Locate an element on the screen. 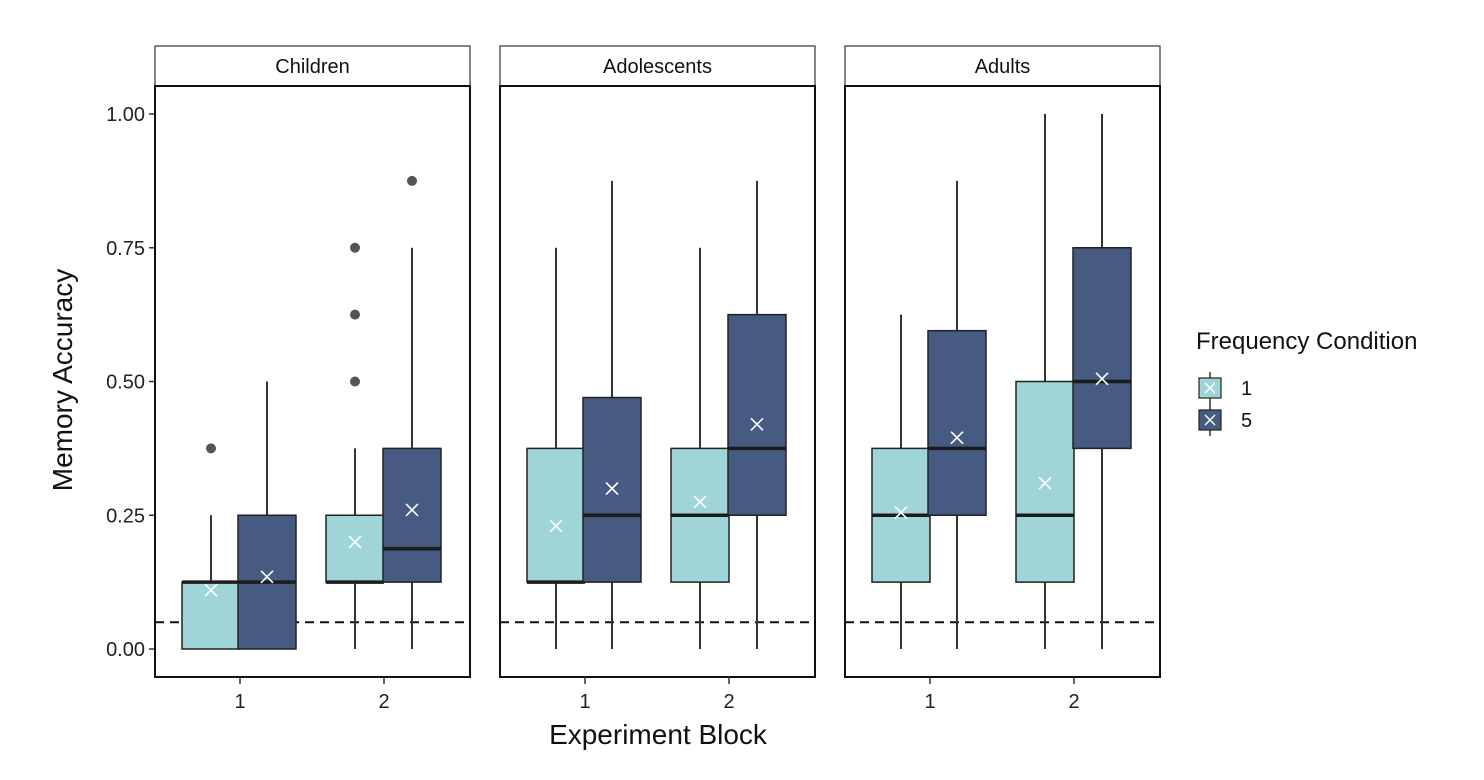 This screenshot has height=780, width=1484. facet-label: Children is located at coordinates (312, 67).